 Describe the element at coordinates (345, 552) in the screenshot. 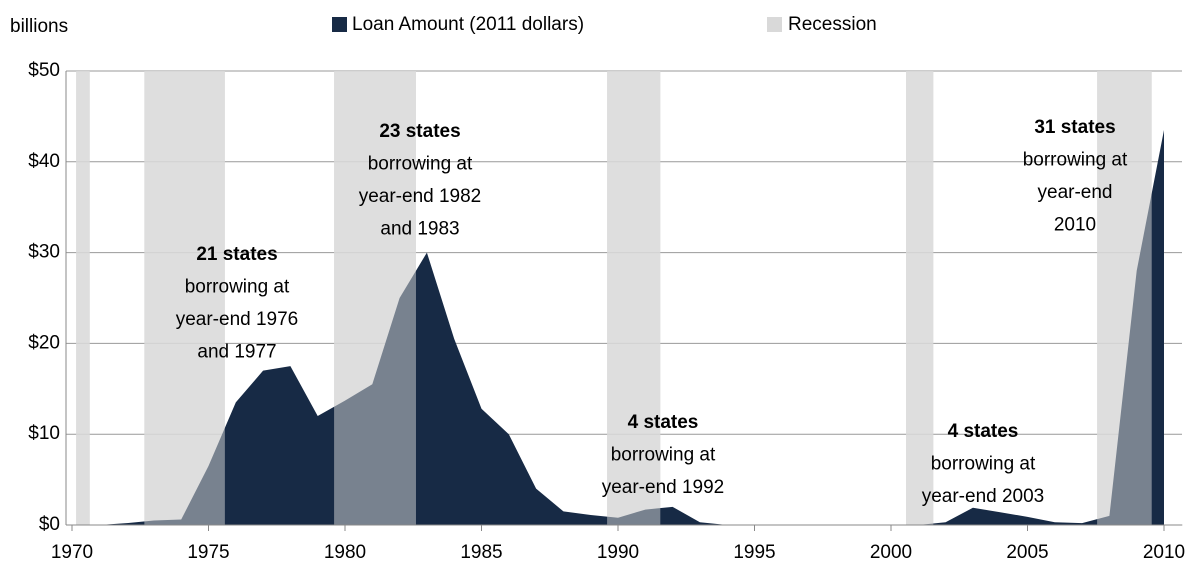

I see `x-tick-label: 1980` at that location.